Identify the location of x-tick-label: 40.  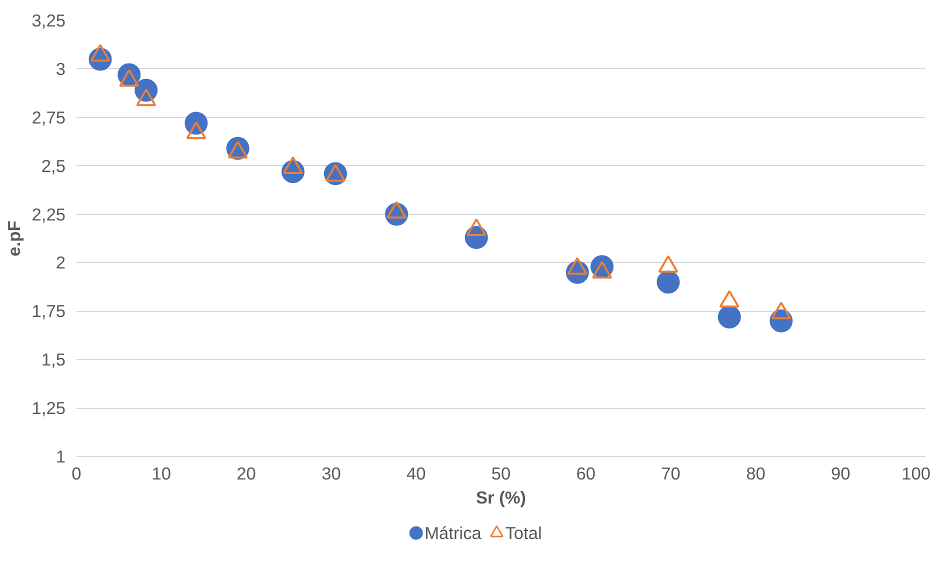
(416, 474).